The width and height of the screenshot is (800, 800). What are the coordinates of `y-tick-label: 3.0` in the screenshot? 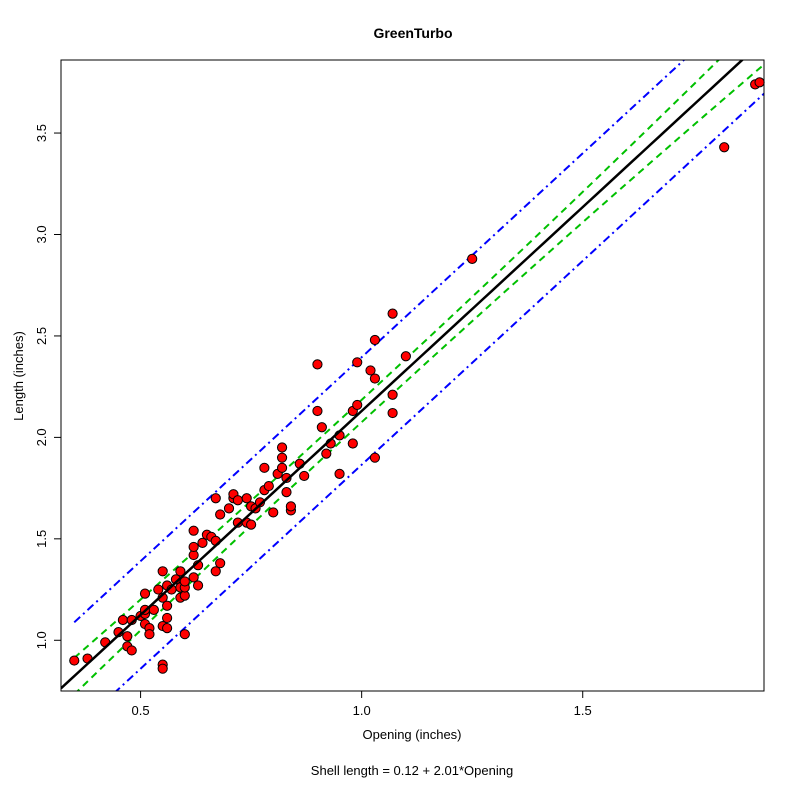 It's located at (41, 234).